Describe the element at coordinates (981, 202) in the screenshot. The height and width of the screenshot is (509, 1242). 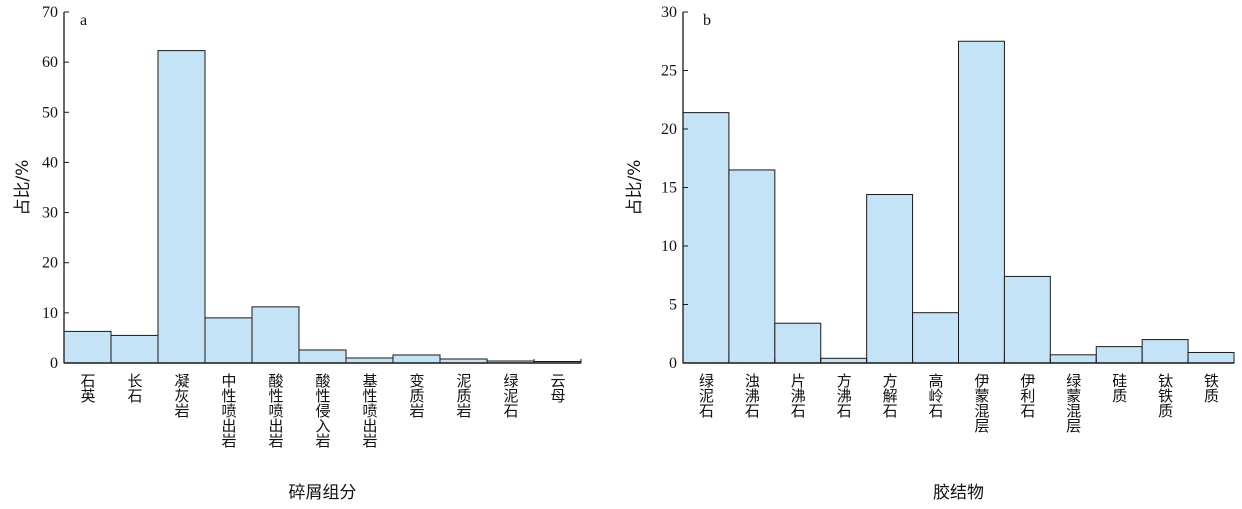
I see `bar-伊蒙混层` at that location.